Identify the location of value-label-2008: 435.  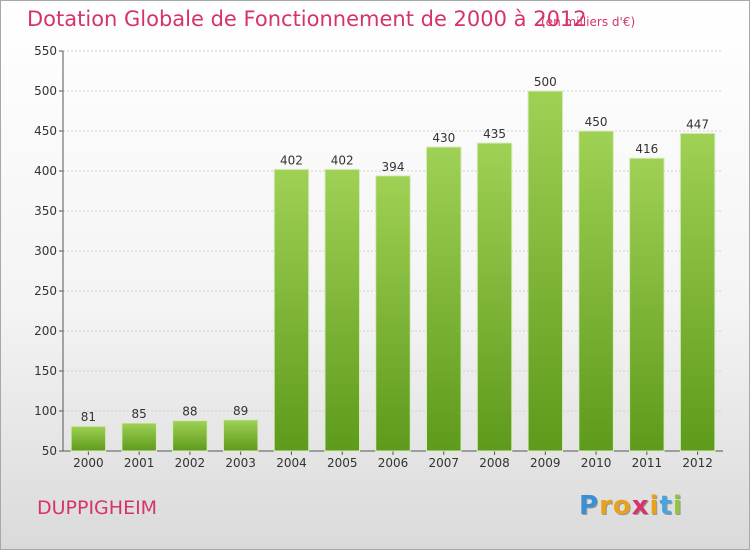
(494, 134).